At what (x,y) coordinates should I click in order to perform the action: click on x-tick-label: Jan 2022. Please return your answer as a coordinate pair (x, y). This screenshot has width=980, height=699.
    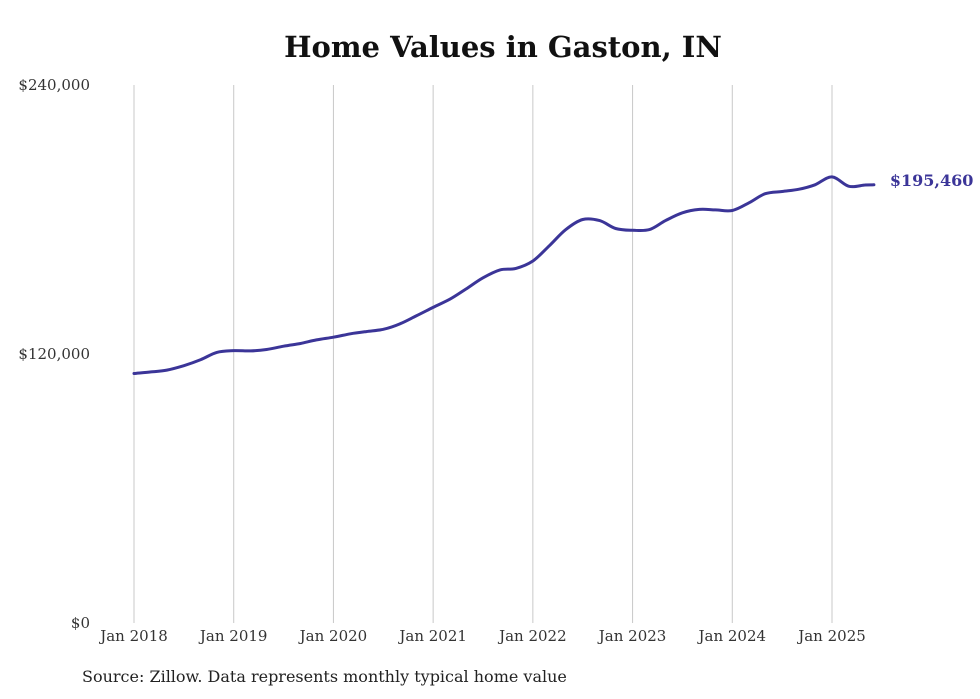
    Looking at the image, I should click on (532, 636).